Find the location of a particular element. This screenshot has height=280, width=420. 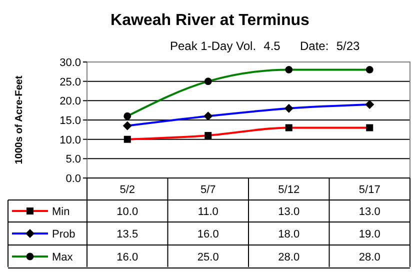

x-tick-label: 5/12 is located at coordinates (289, 190).